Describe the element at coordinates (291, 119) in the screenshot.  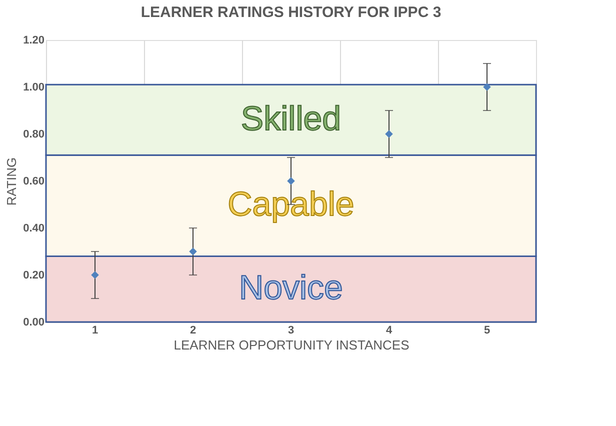
I see `band-label: Skilled` at that location.